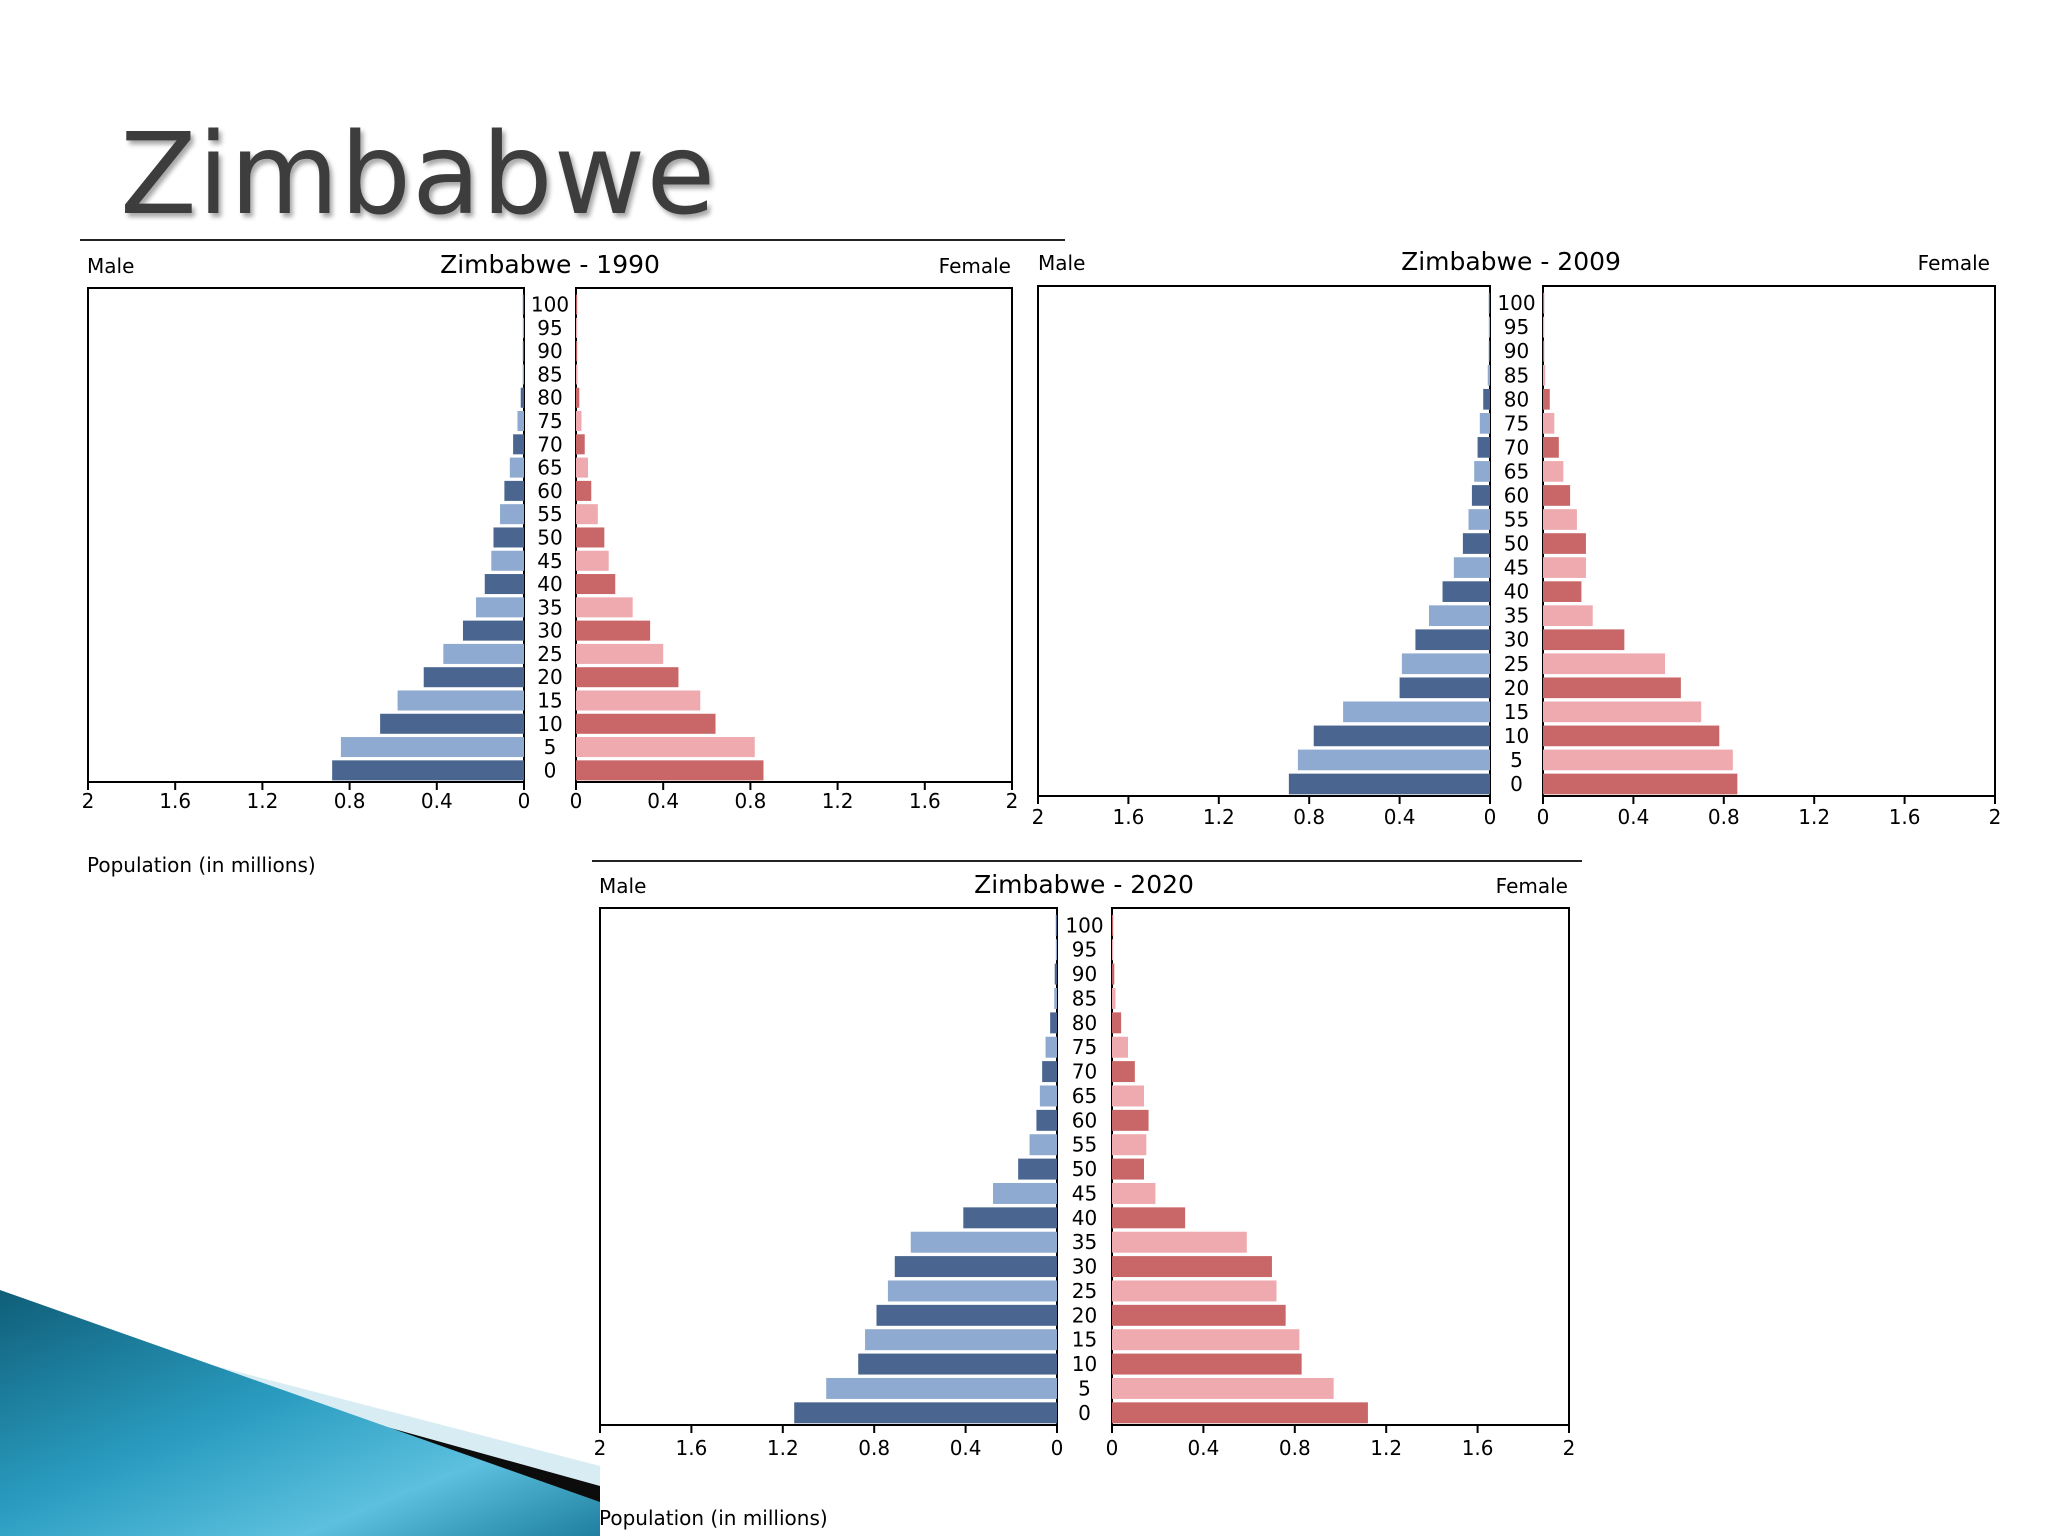  Describe the element at coordinates (1084, 1047) in the screenshot. I see `age-label: 75` at that location.